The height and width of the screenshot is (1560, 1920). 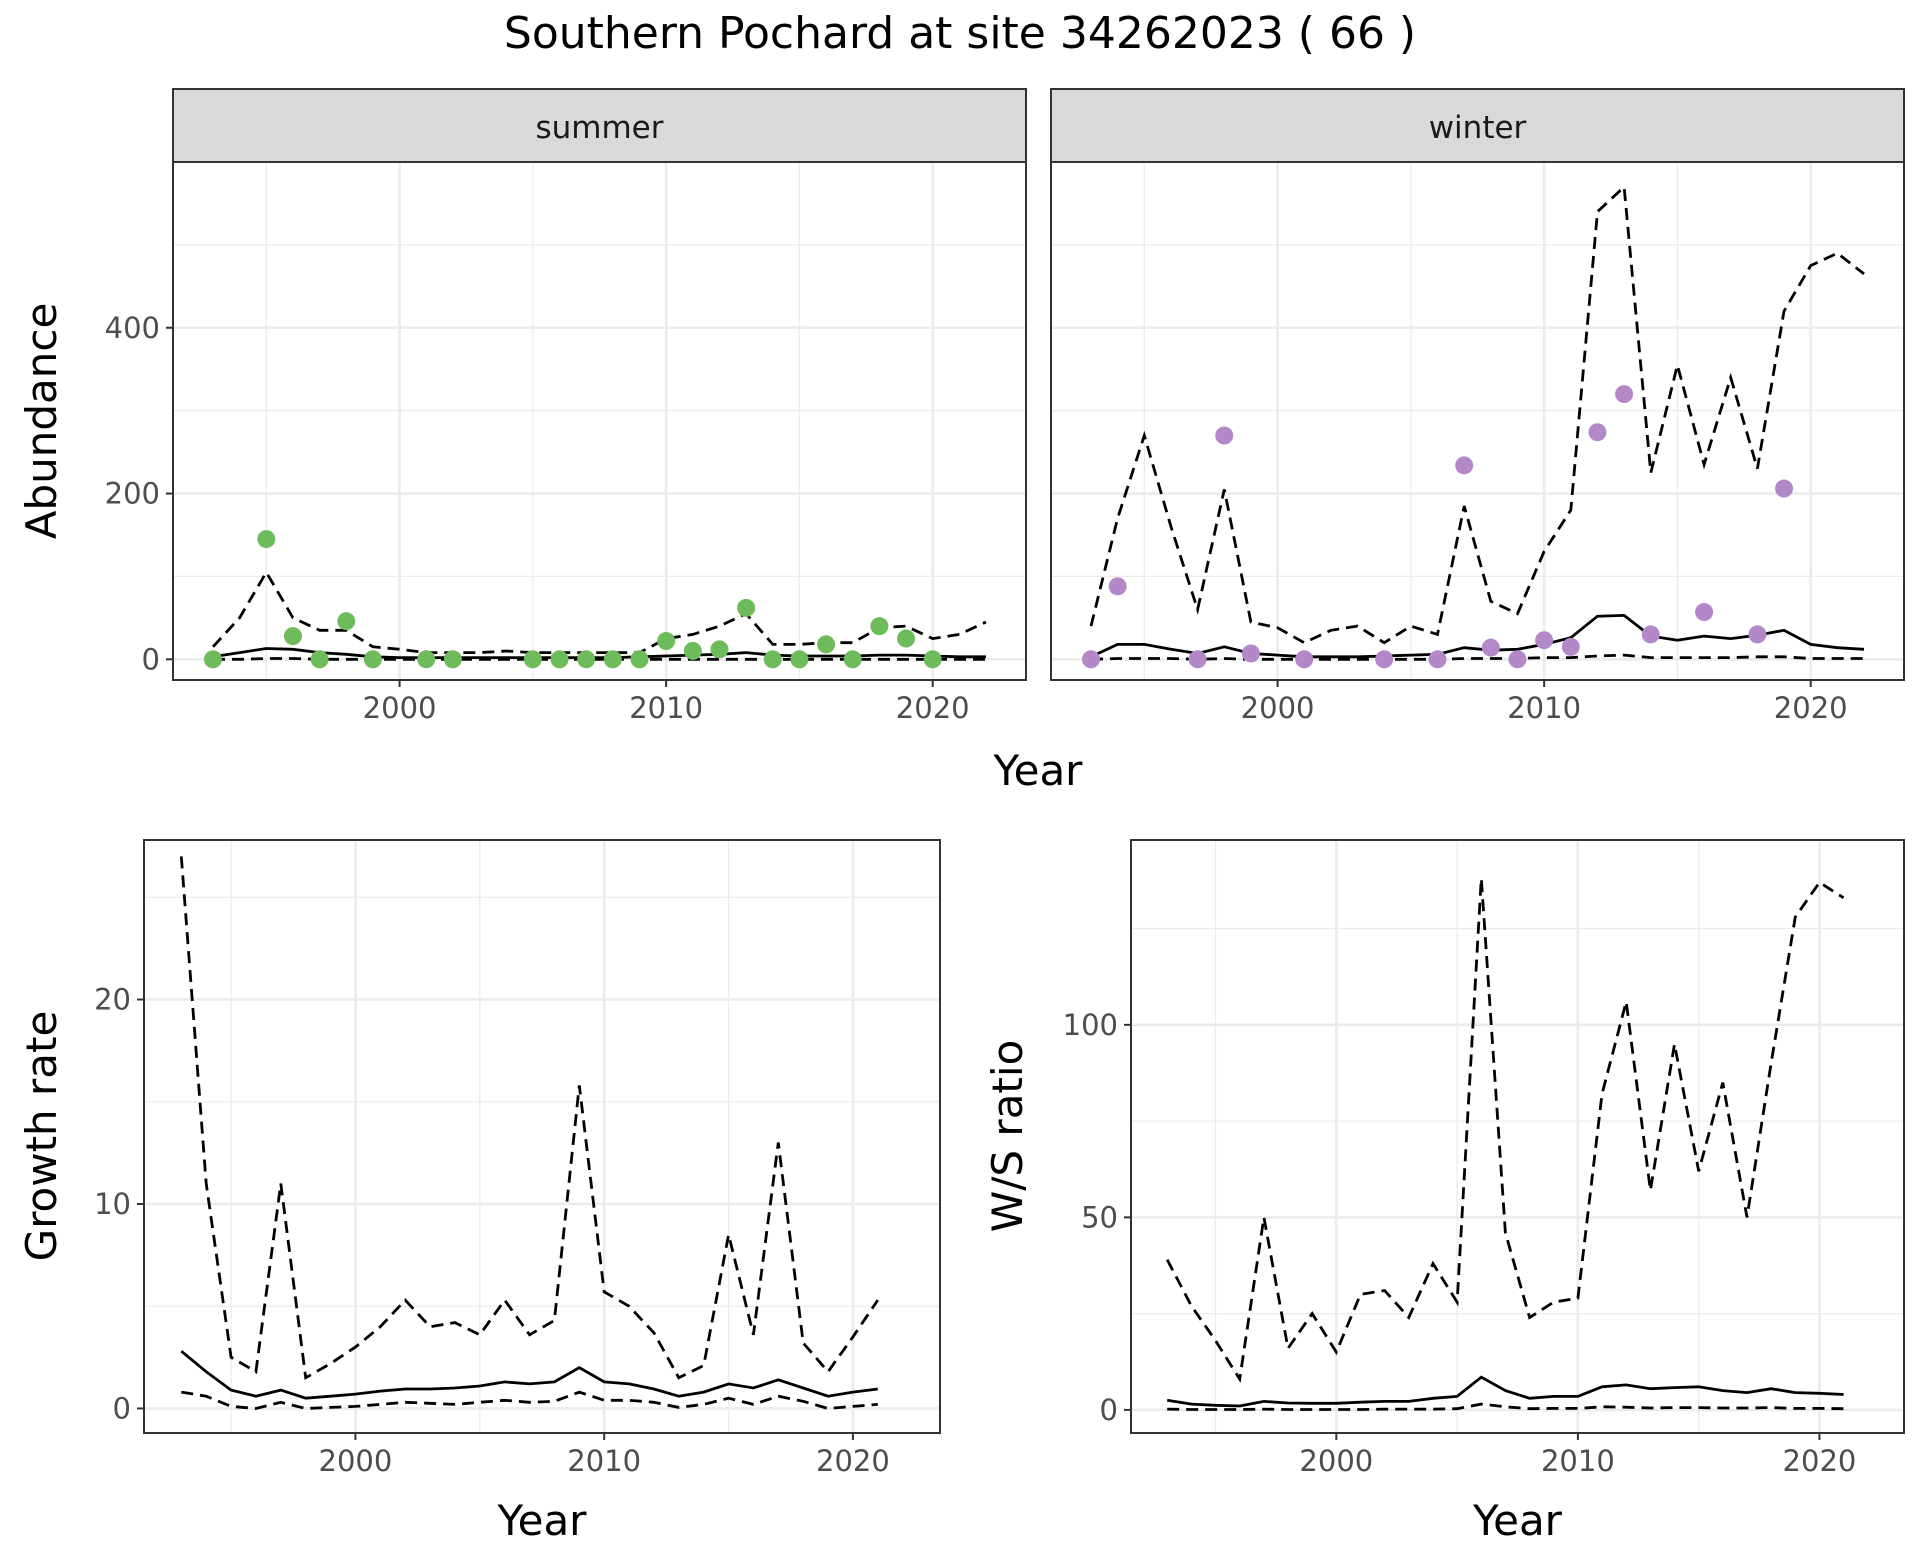 I want to click on facet-strip-label: summer, so click(x=599, y=128).